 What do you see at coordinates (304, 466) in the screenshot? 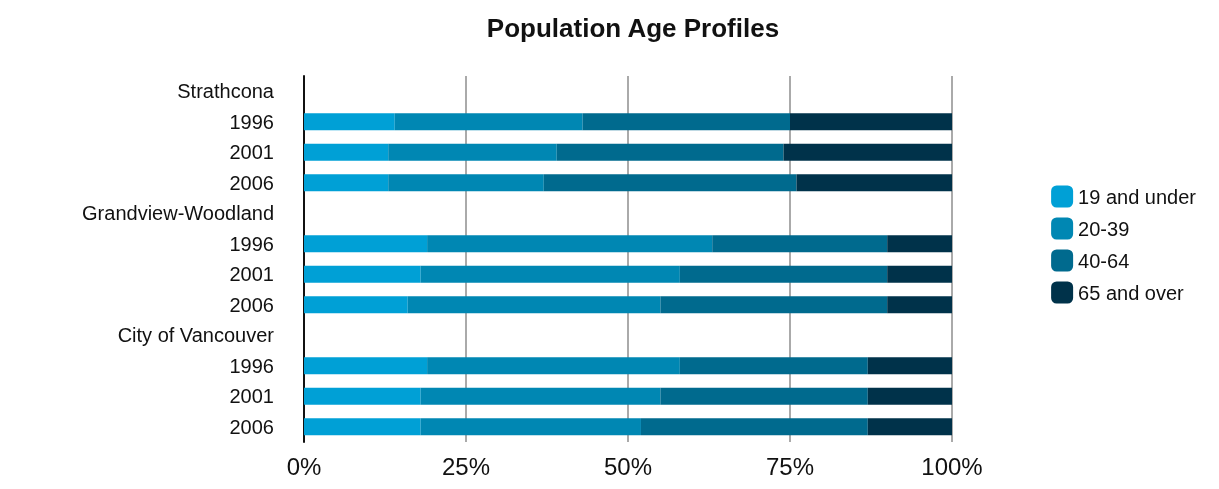
I see `x-tick-label: 0%` at bounding box center [304, 466].